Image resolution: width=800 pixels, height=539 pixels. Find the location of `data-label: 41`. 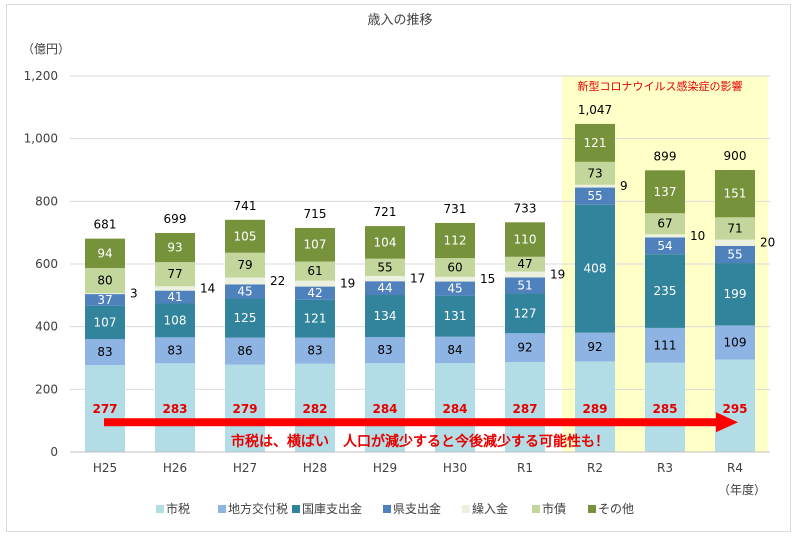

data-label: 41 is located at coordinates (174, 297).